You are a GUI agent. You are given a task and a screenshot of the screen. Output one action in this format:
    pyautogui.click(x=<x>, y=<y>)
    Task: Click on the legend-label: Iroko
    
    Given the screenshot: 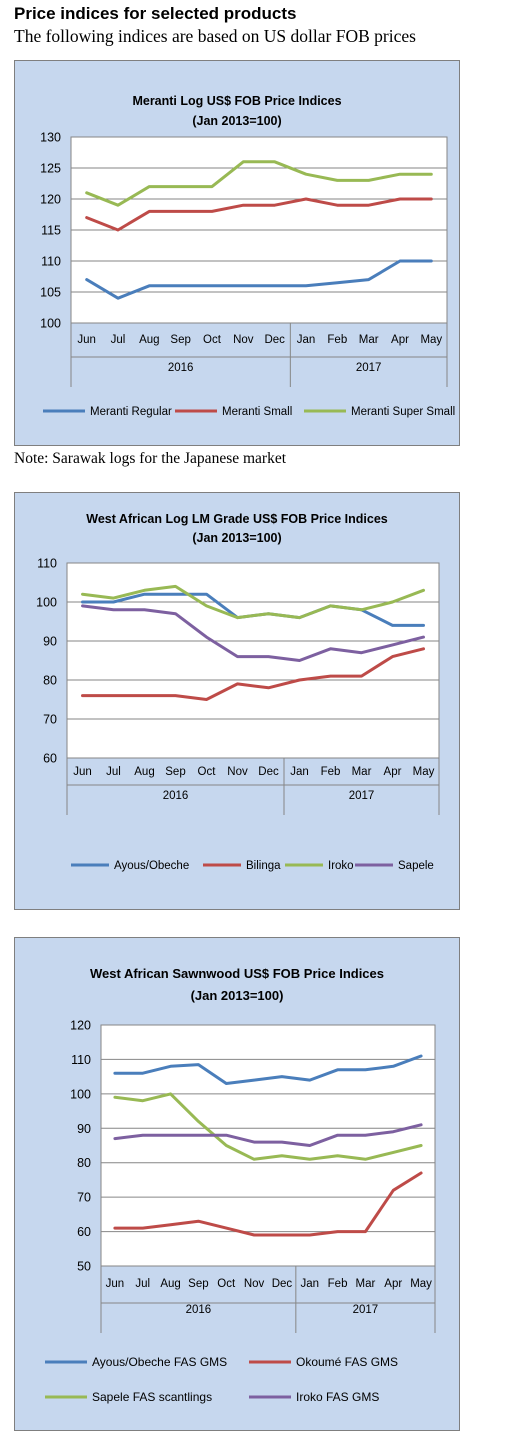 What is the action you would take?
    pyautogui.click(x=341, y=866)
    